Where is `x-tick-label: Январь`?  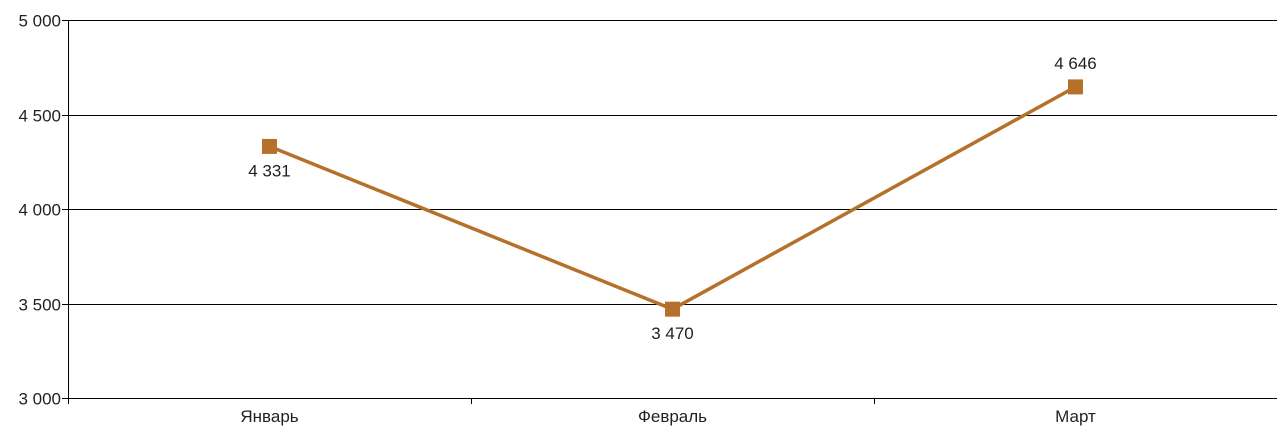 x-tick-label: Январь is located at coordinates (269, 416).